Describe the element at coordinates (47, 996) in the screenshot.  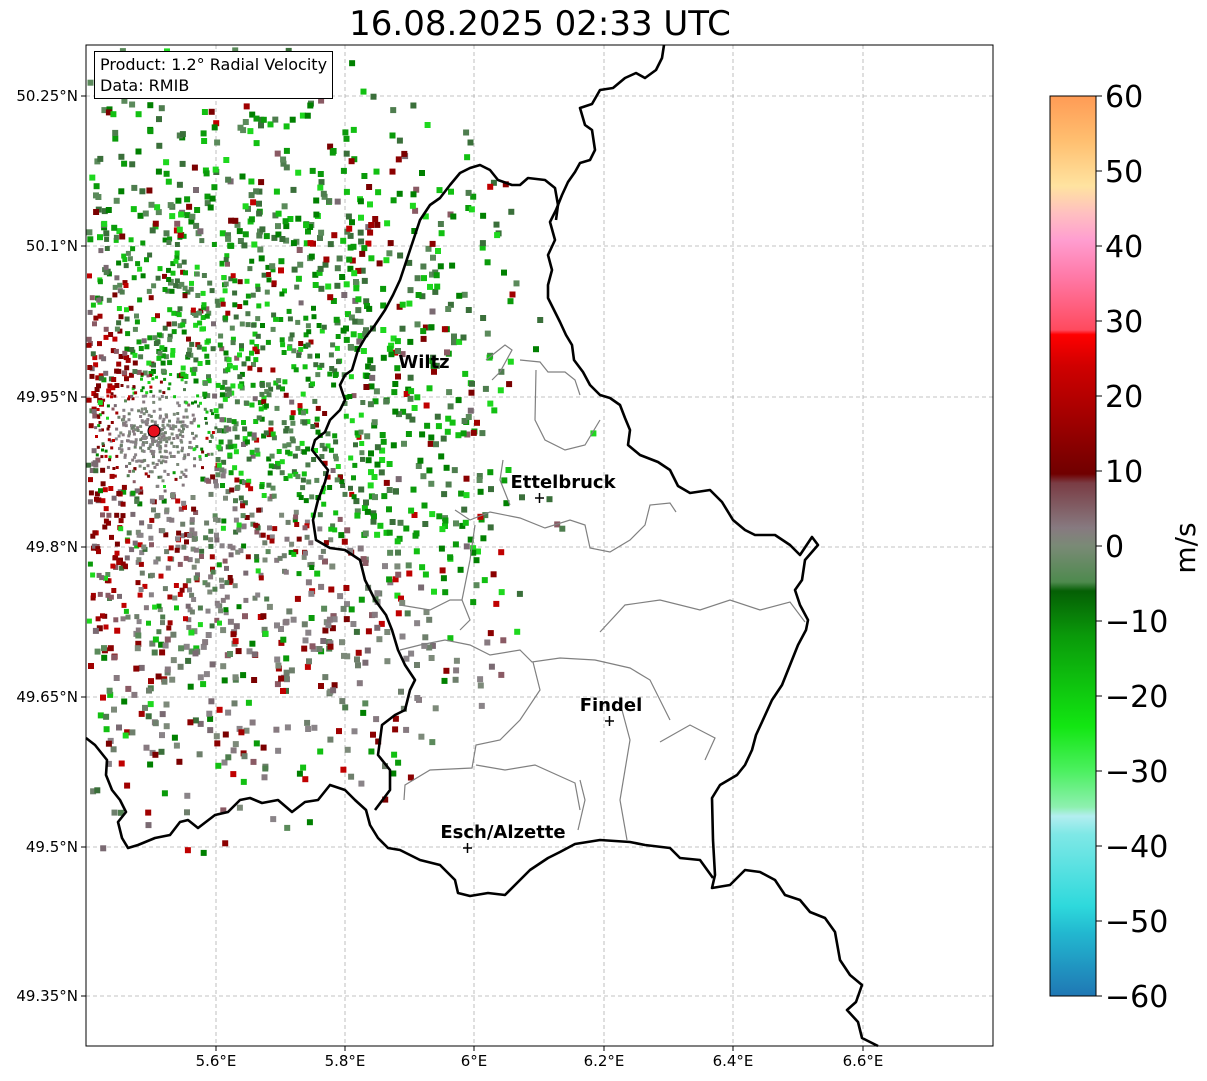
I see `lat-tick: 49.35°N` at that location.